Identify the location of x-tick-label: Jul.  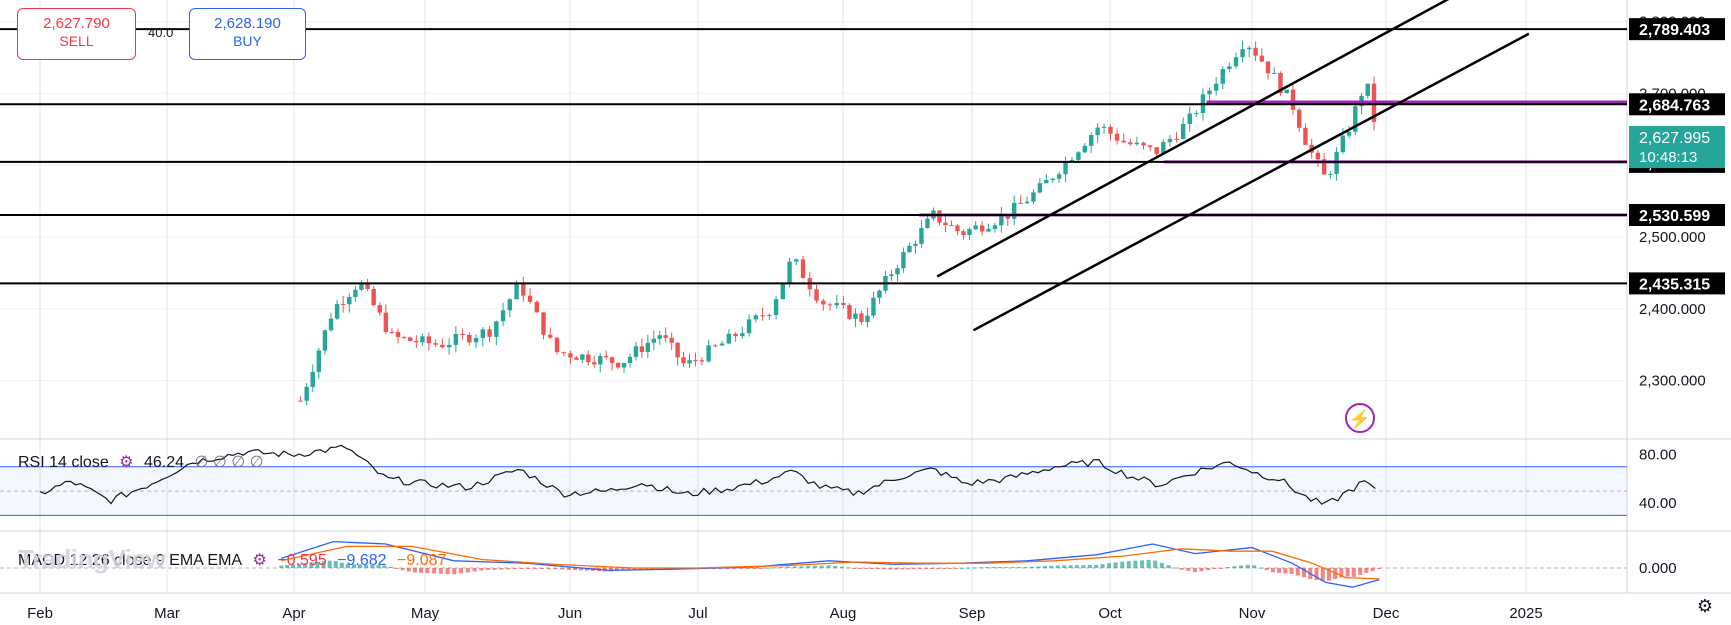
(697, 613).